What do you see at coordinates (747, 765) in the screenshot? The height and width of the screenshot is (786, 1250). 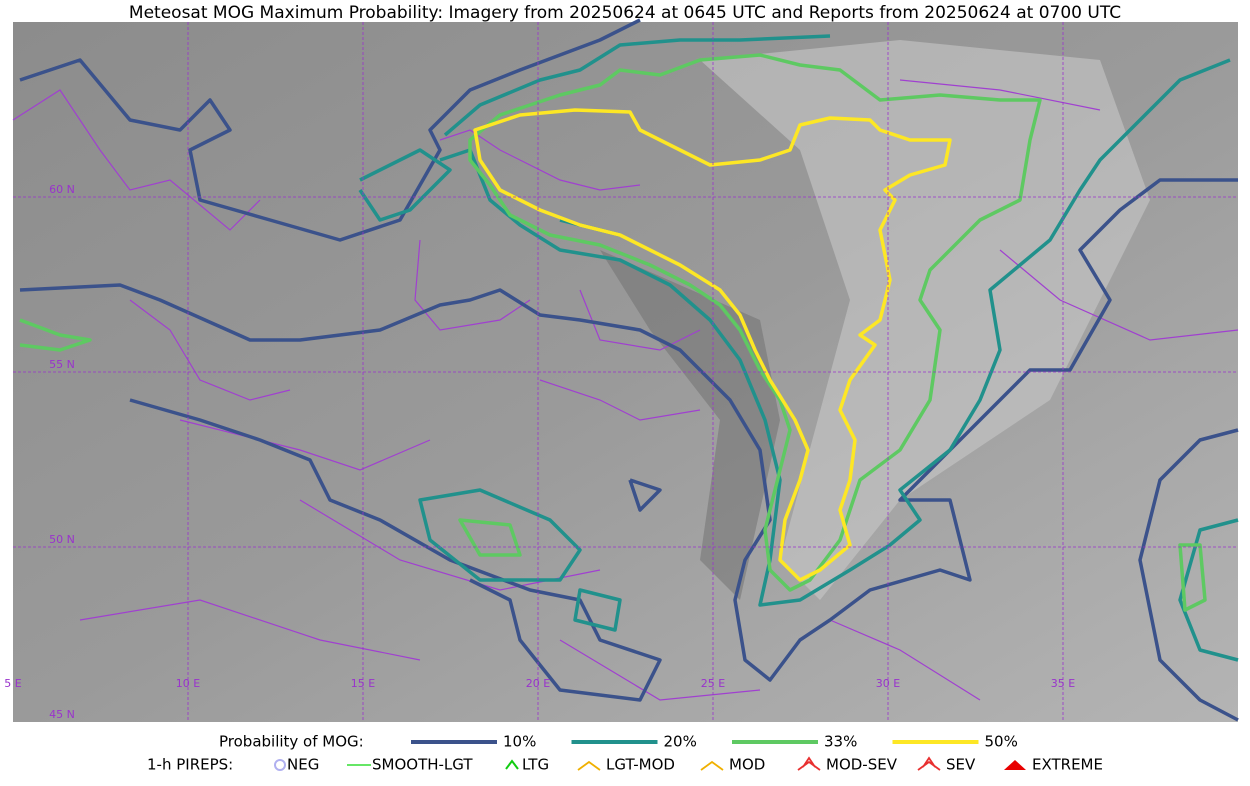 I see `legend-label: MOD` at bounding box center [747, 765].